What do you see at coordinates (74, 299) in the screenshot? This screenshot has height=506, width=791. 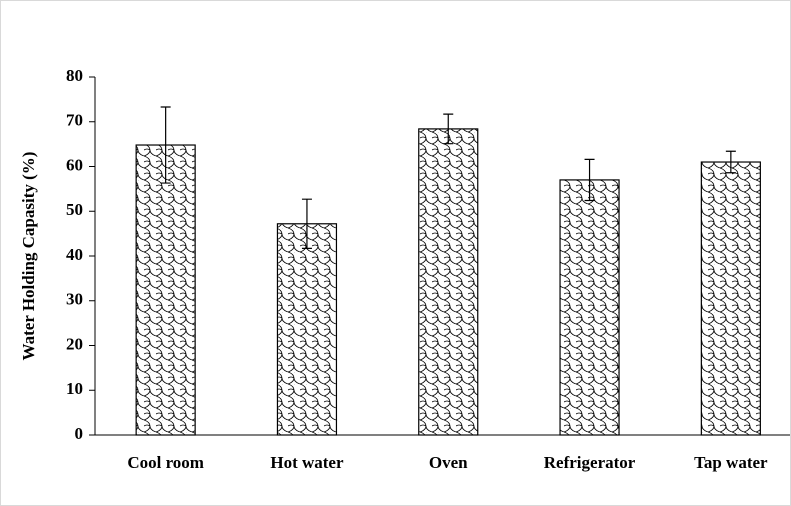 I see `y-tick-label: 30` at bounding box center [74, 299].